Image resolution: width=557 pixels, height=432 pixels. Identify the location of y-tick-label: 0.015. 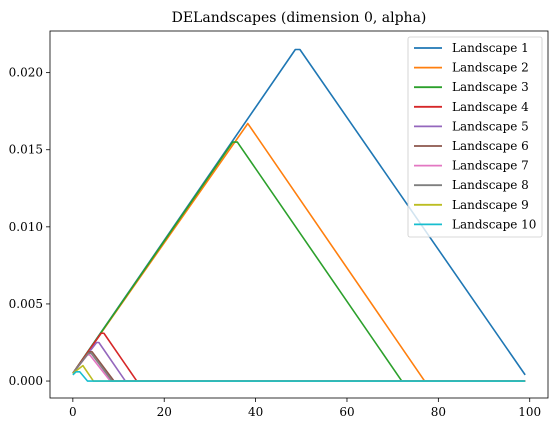
(26, 150).